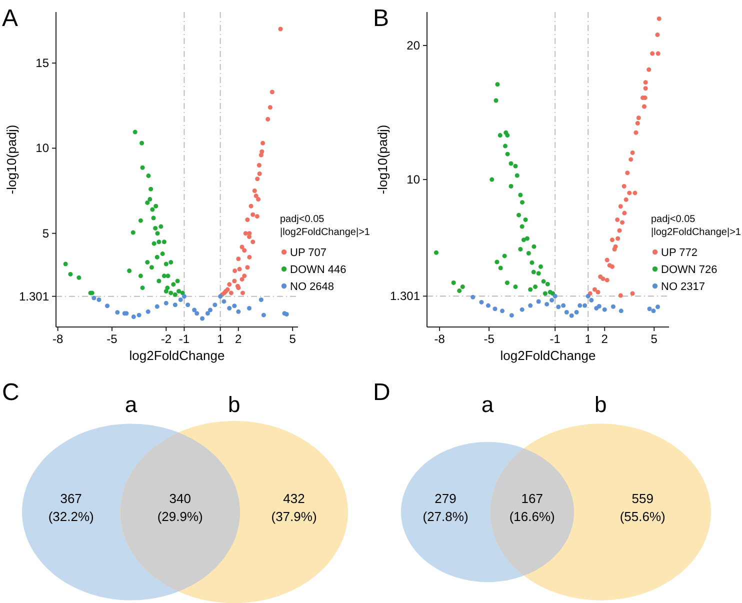  Describe the element at coordinates (405, 296) in the screenshot. I see `y-tick-label: 1.301` at that location.